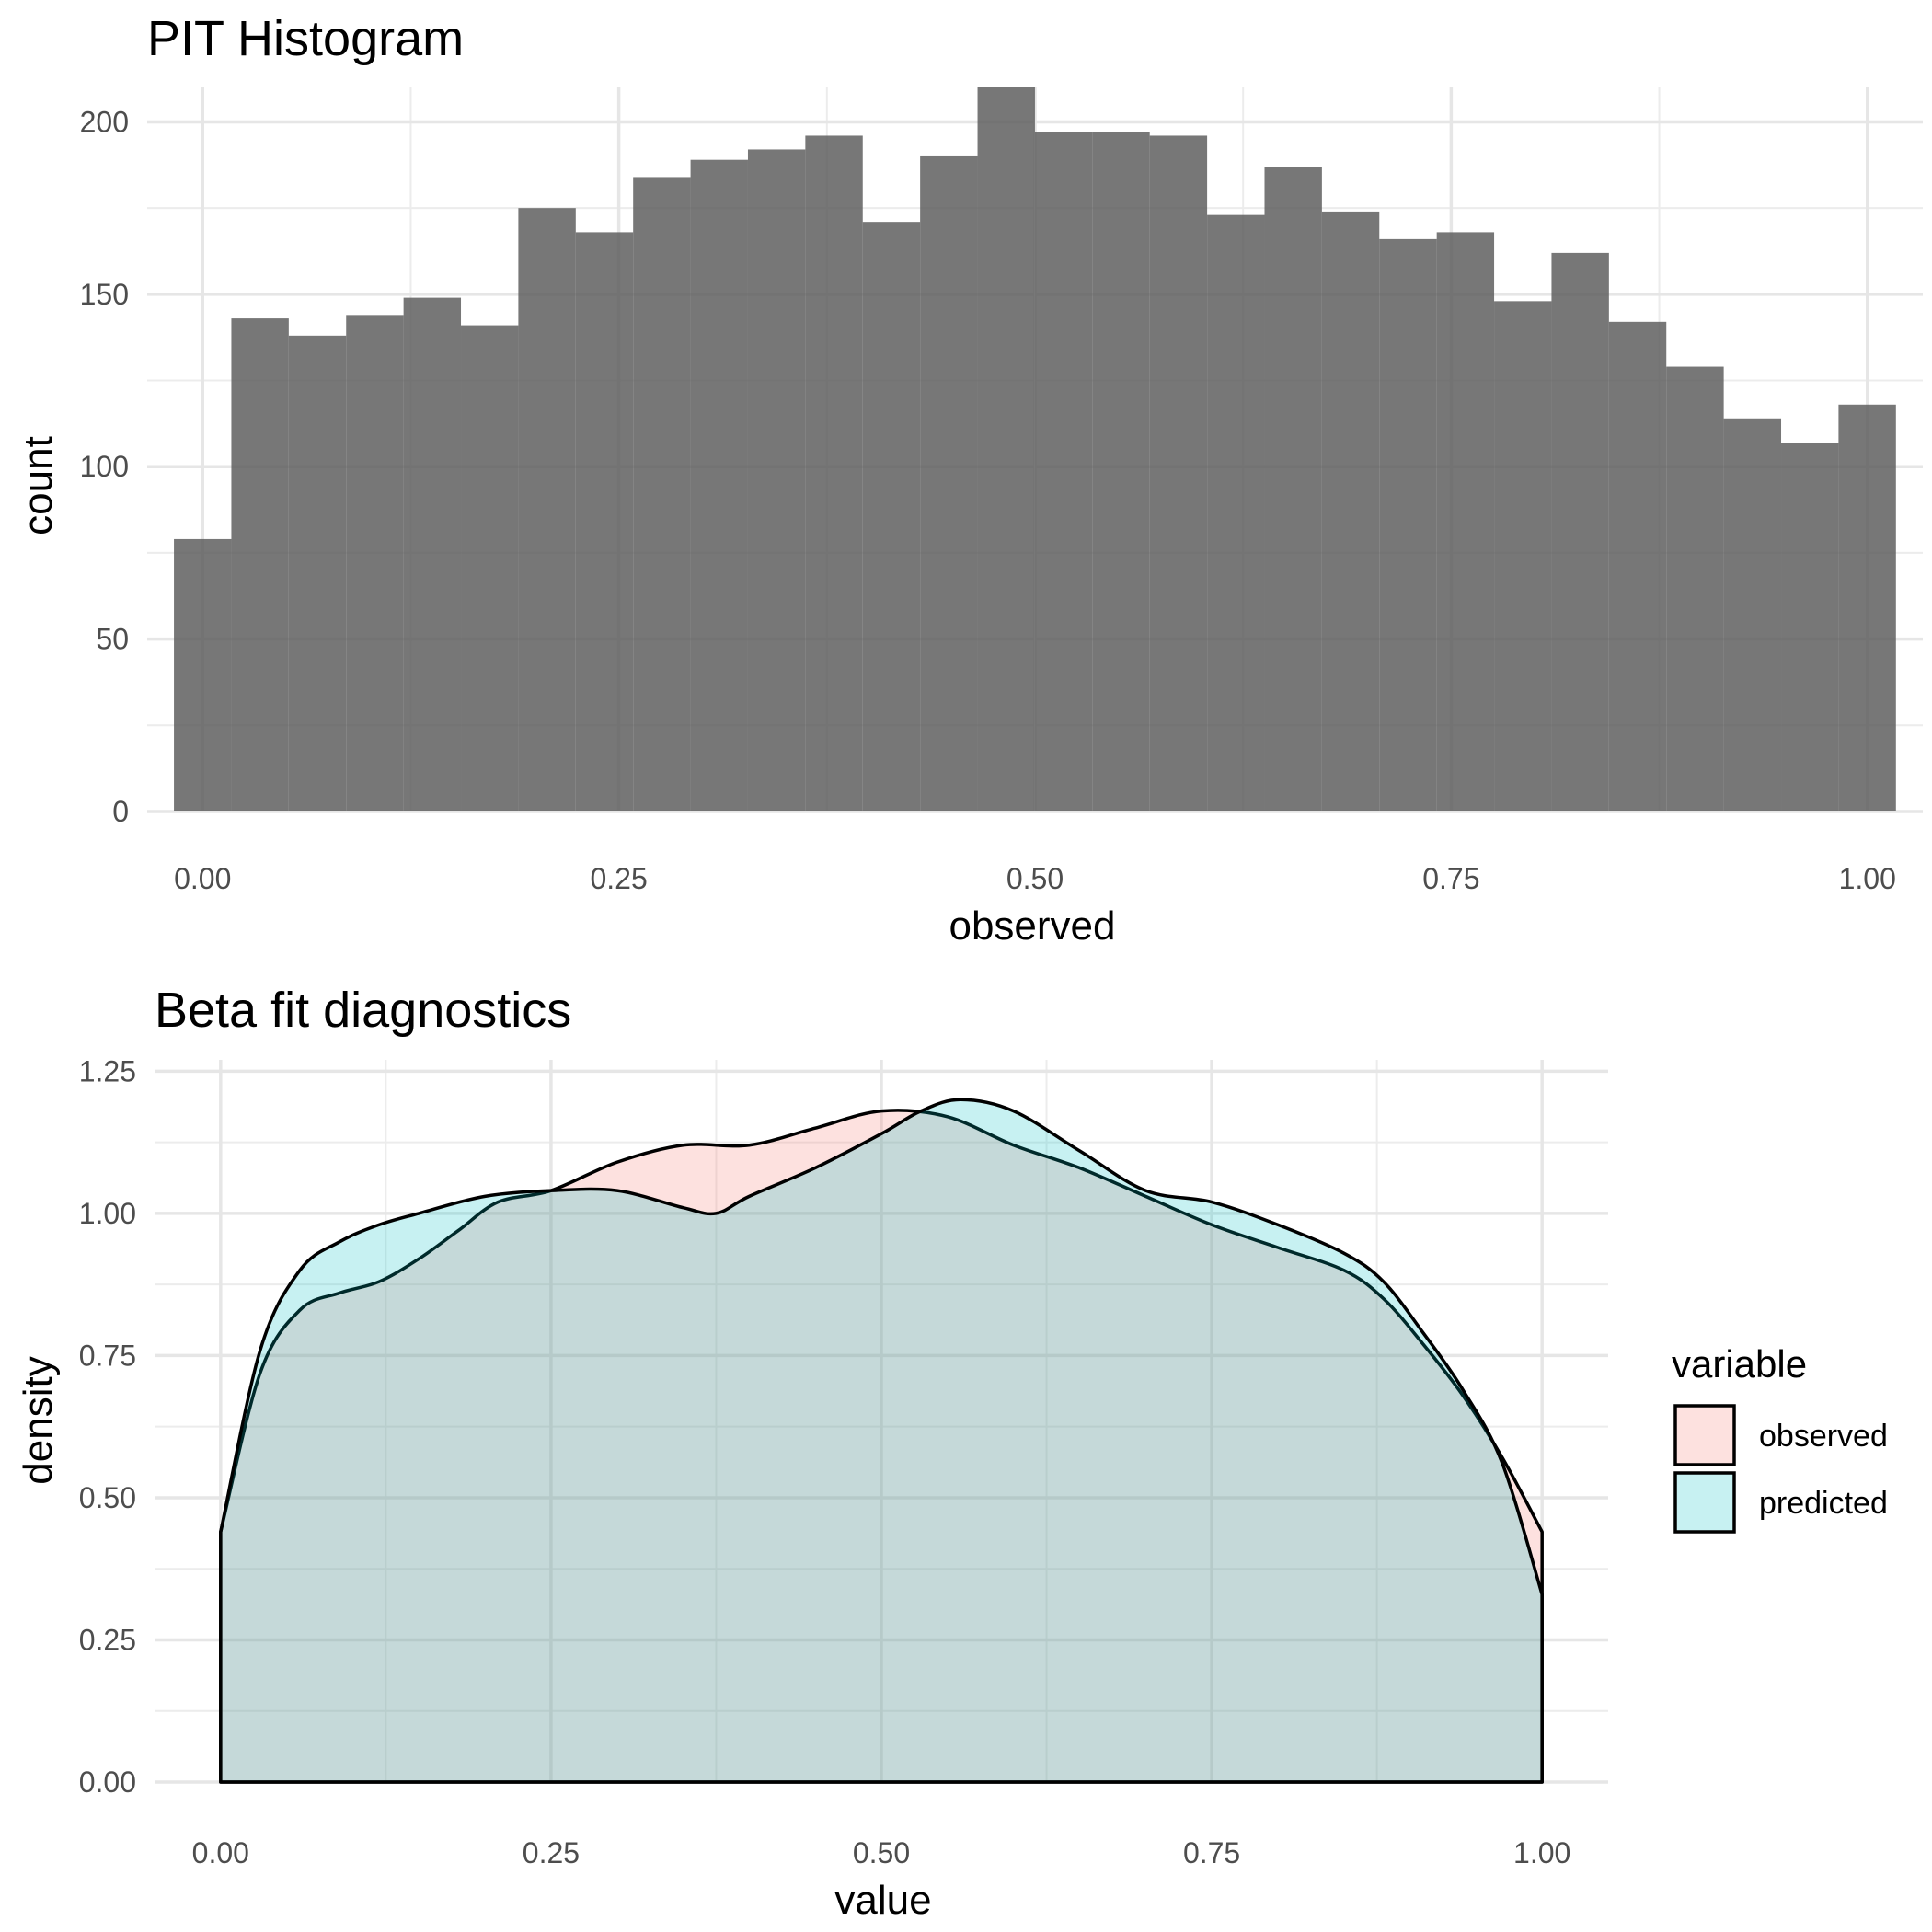 The height and width of the screenshot is (1932, 1932). What do you see at coordinates (363, 1010) in the screenshot?
I see `beta-fit-title: Beta fit diagnostics` at bounding box center [363, 1010].